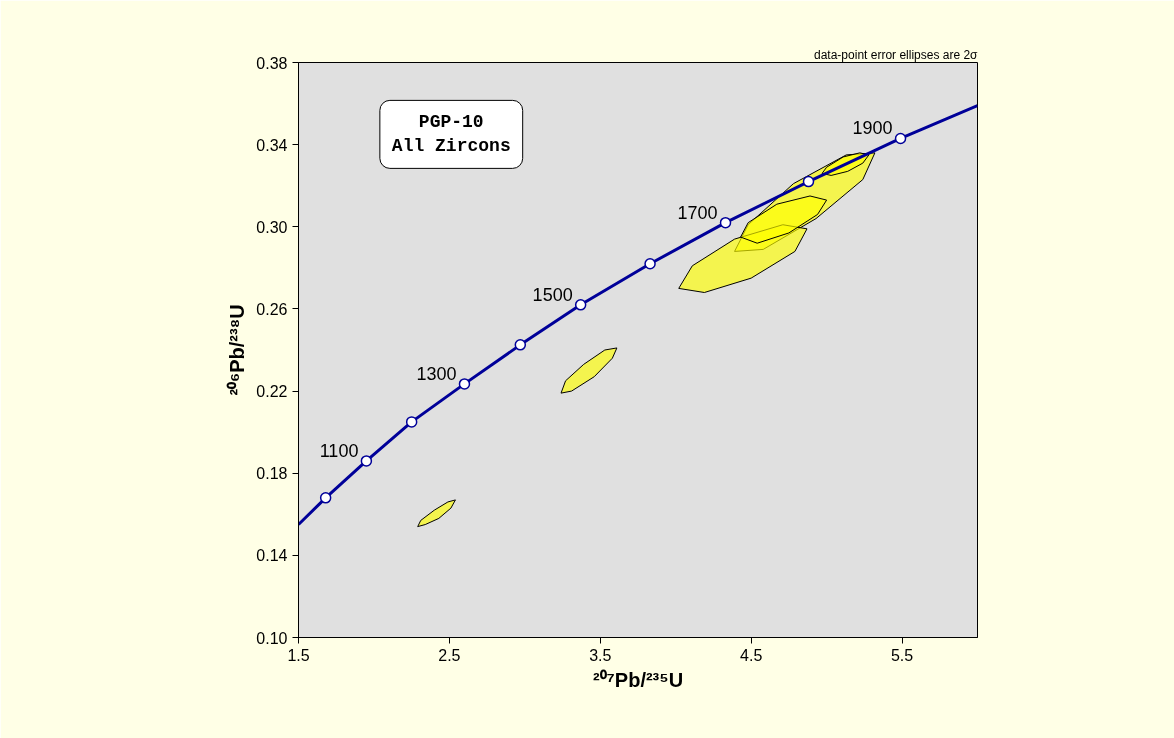 The image size is (1174, 738). Describe the element at coordinates (237, 350) in the screenshot. I see `y-axis-title: ²⁰⁶Pb/²³⁸U` at that location.